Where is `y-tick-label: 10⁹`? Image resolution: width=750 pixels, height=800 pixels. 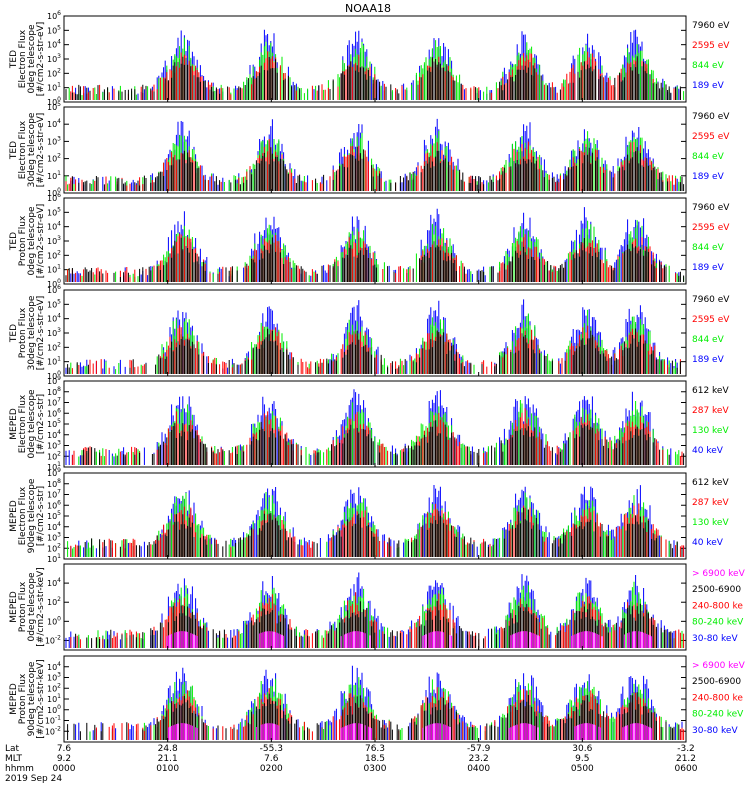 y-tick-label: 10⁹ is located at coordinates (54, 380).